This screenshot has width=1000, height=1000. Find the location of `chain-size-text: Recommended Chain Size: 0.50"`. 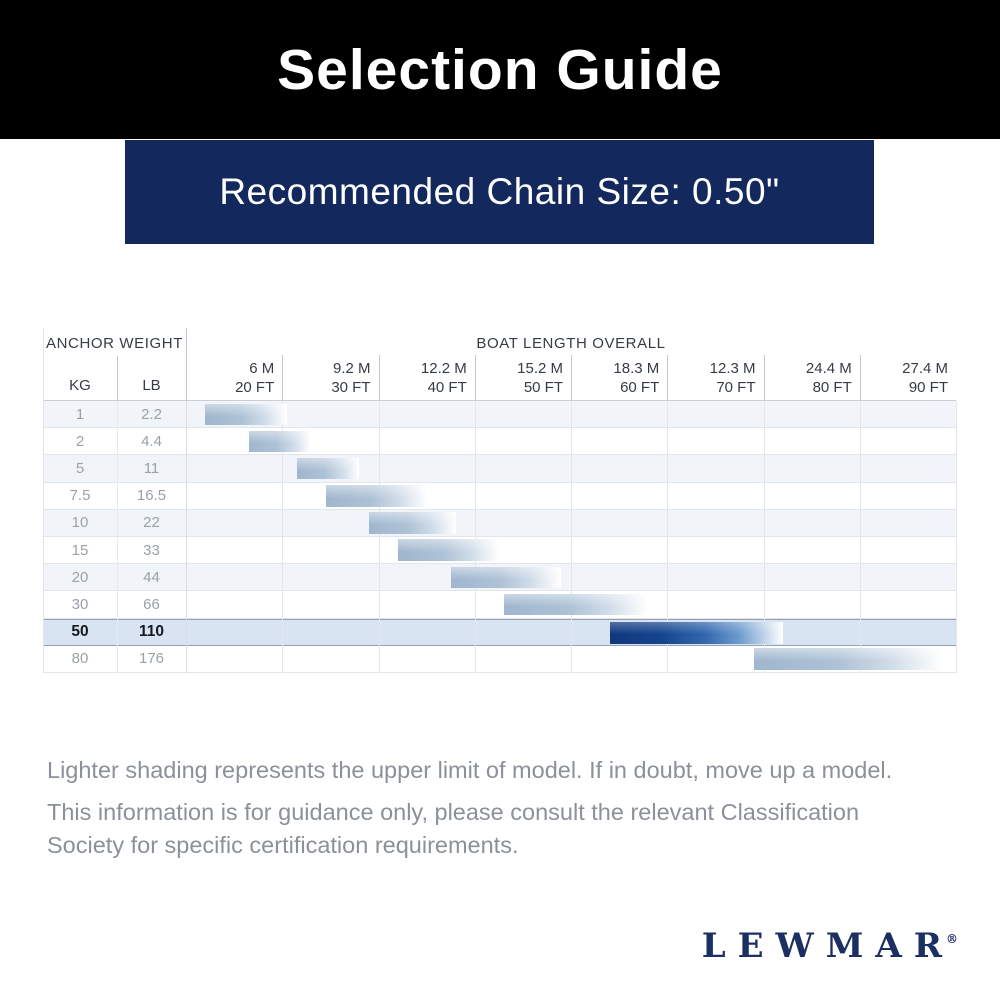

chain-size-text: Recommended Chain Size: 0.50" is located at coordinates (499, 191).